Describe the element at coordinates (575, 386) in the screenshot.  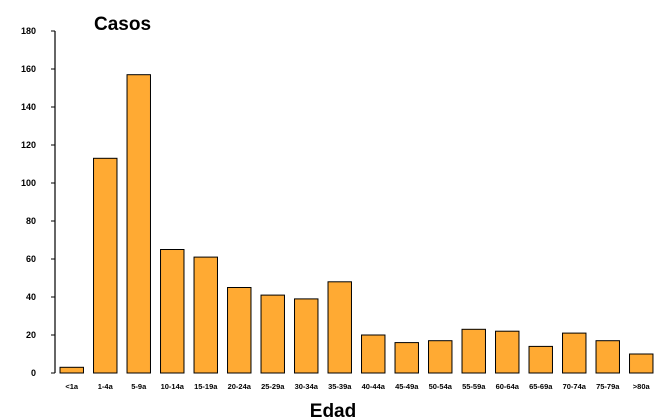
I see `x-tick-label: 70-74a` at that location.